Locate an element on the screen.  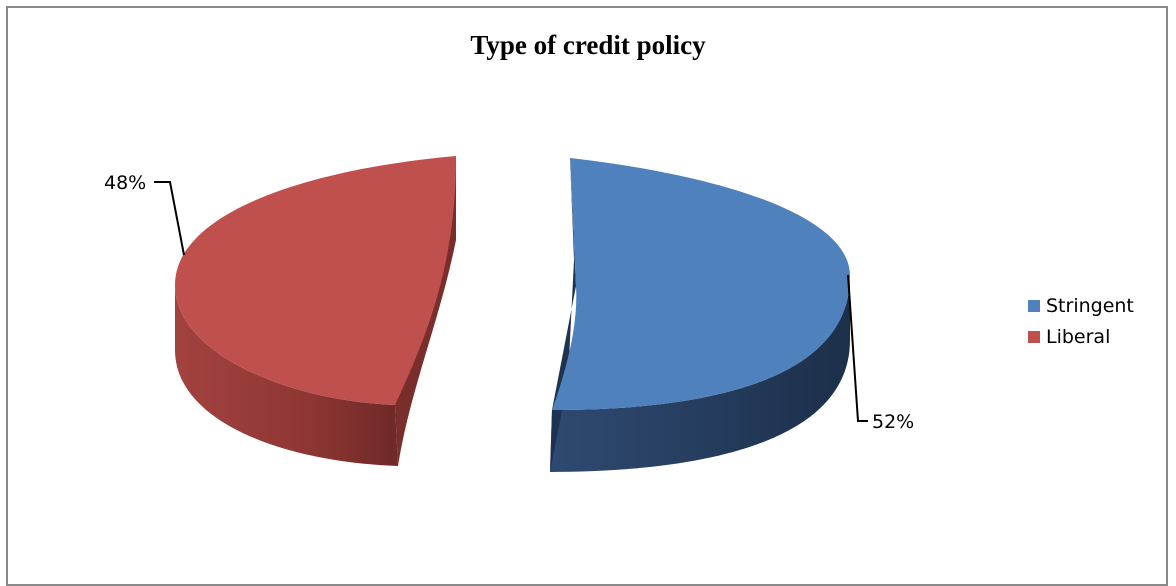
slice-cut-liberal is located at coordinates (425, 311).